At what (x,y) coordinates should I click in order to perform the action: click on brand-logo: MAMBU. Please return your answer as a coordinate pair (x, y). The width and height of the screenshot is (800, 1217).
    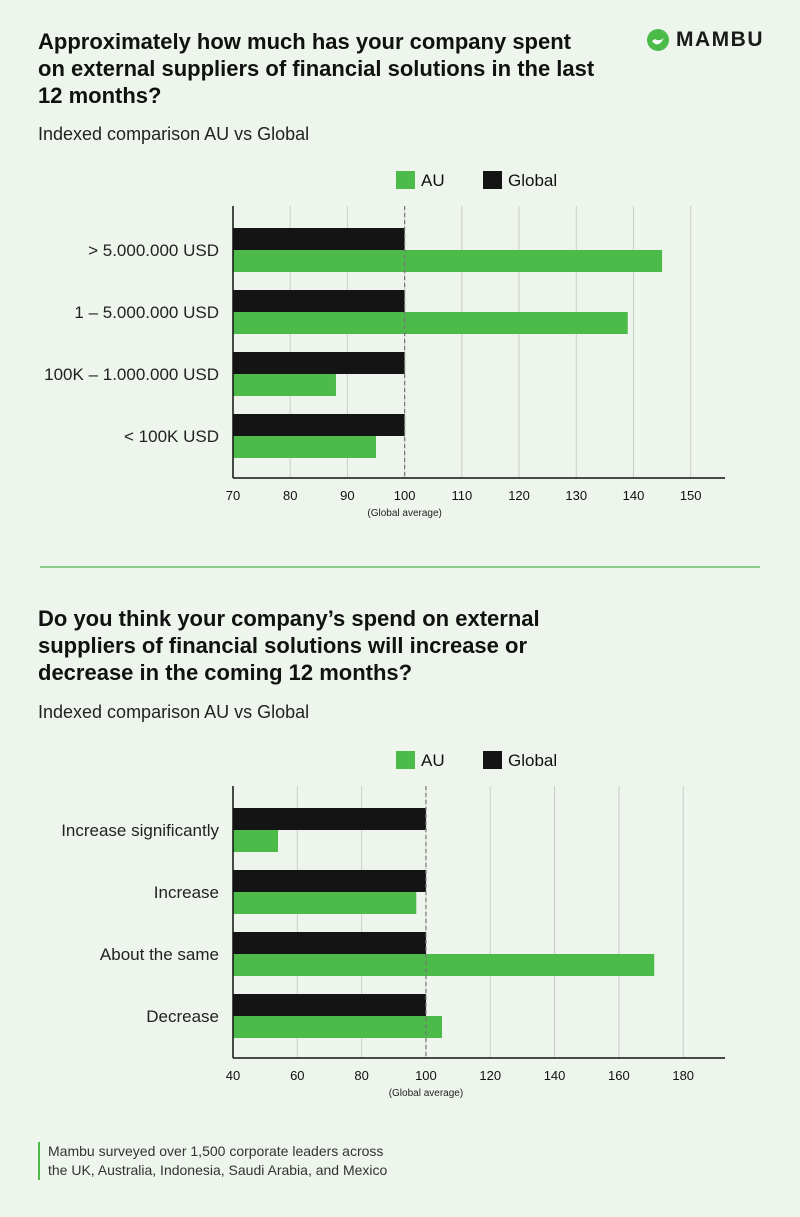
    Looking at the image, I should click on (705, 40).